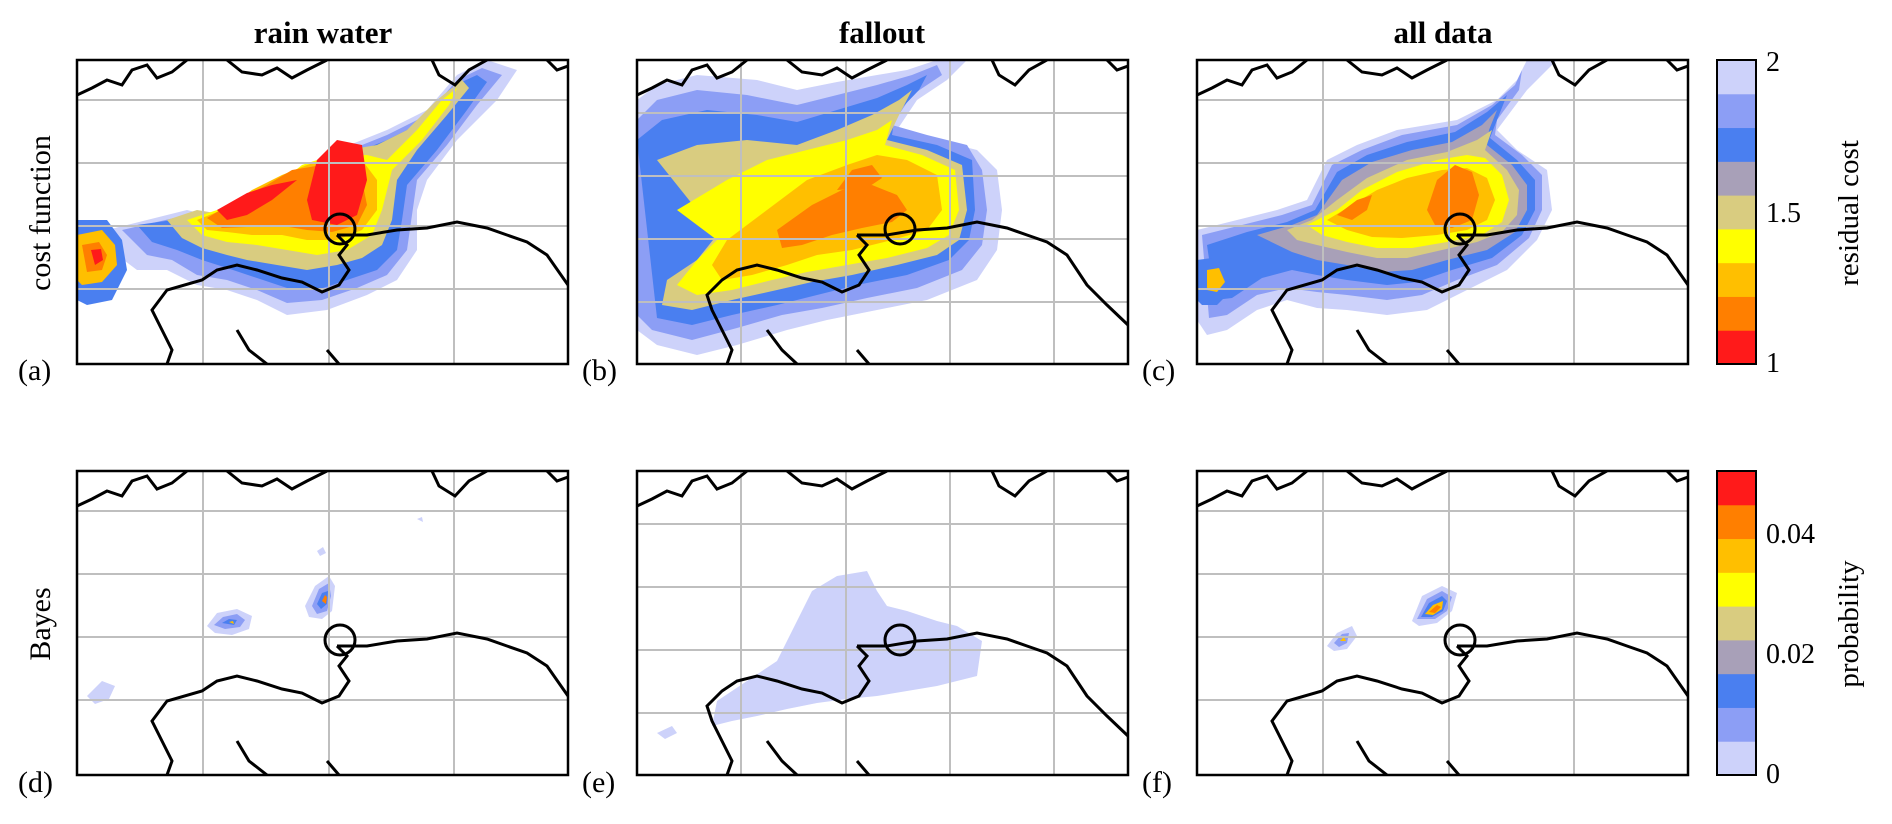  Describe the element at coordinates (598, 782) in the screenshot. I see `panel-label-e: (e)` at that location.